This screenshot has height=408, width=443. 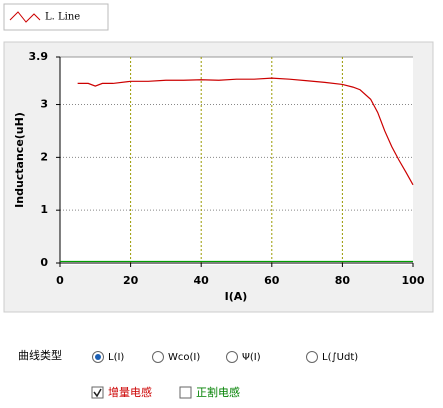 What do you see at coordinates (236, 296) in the screenshot?
I see `x-axis-label: I(A)` at bounding box center [236, 296].